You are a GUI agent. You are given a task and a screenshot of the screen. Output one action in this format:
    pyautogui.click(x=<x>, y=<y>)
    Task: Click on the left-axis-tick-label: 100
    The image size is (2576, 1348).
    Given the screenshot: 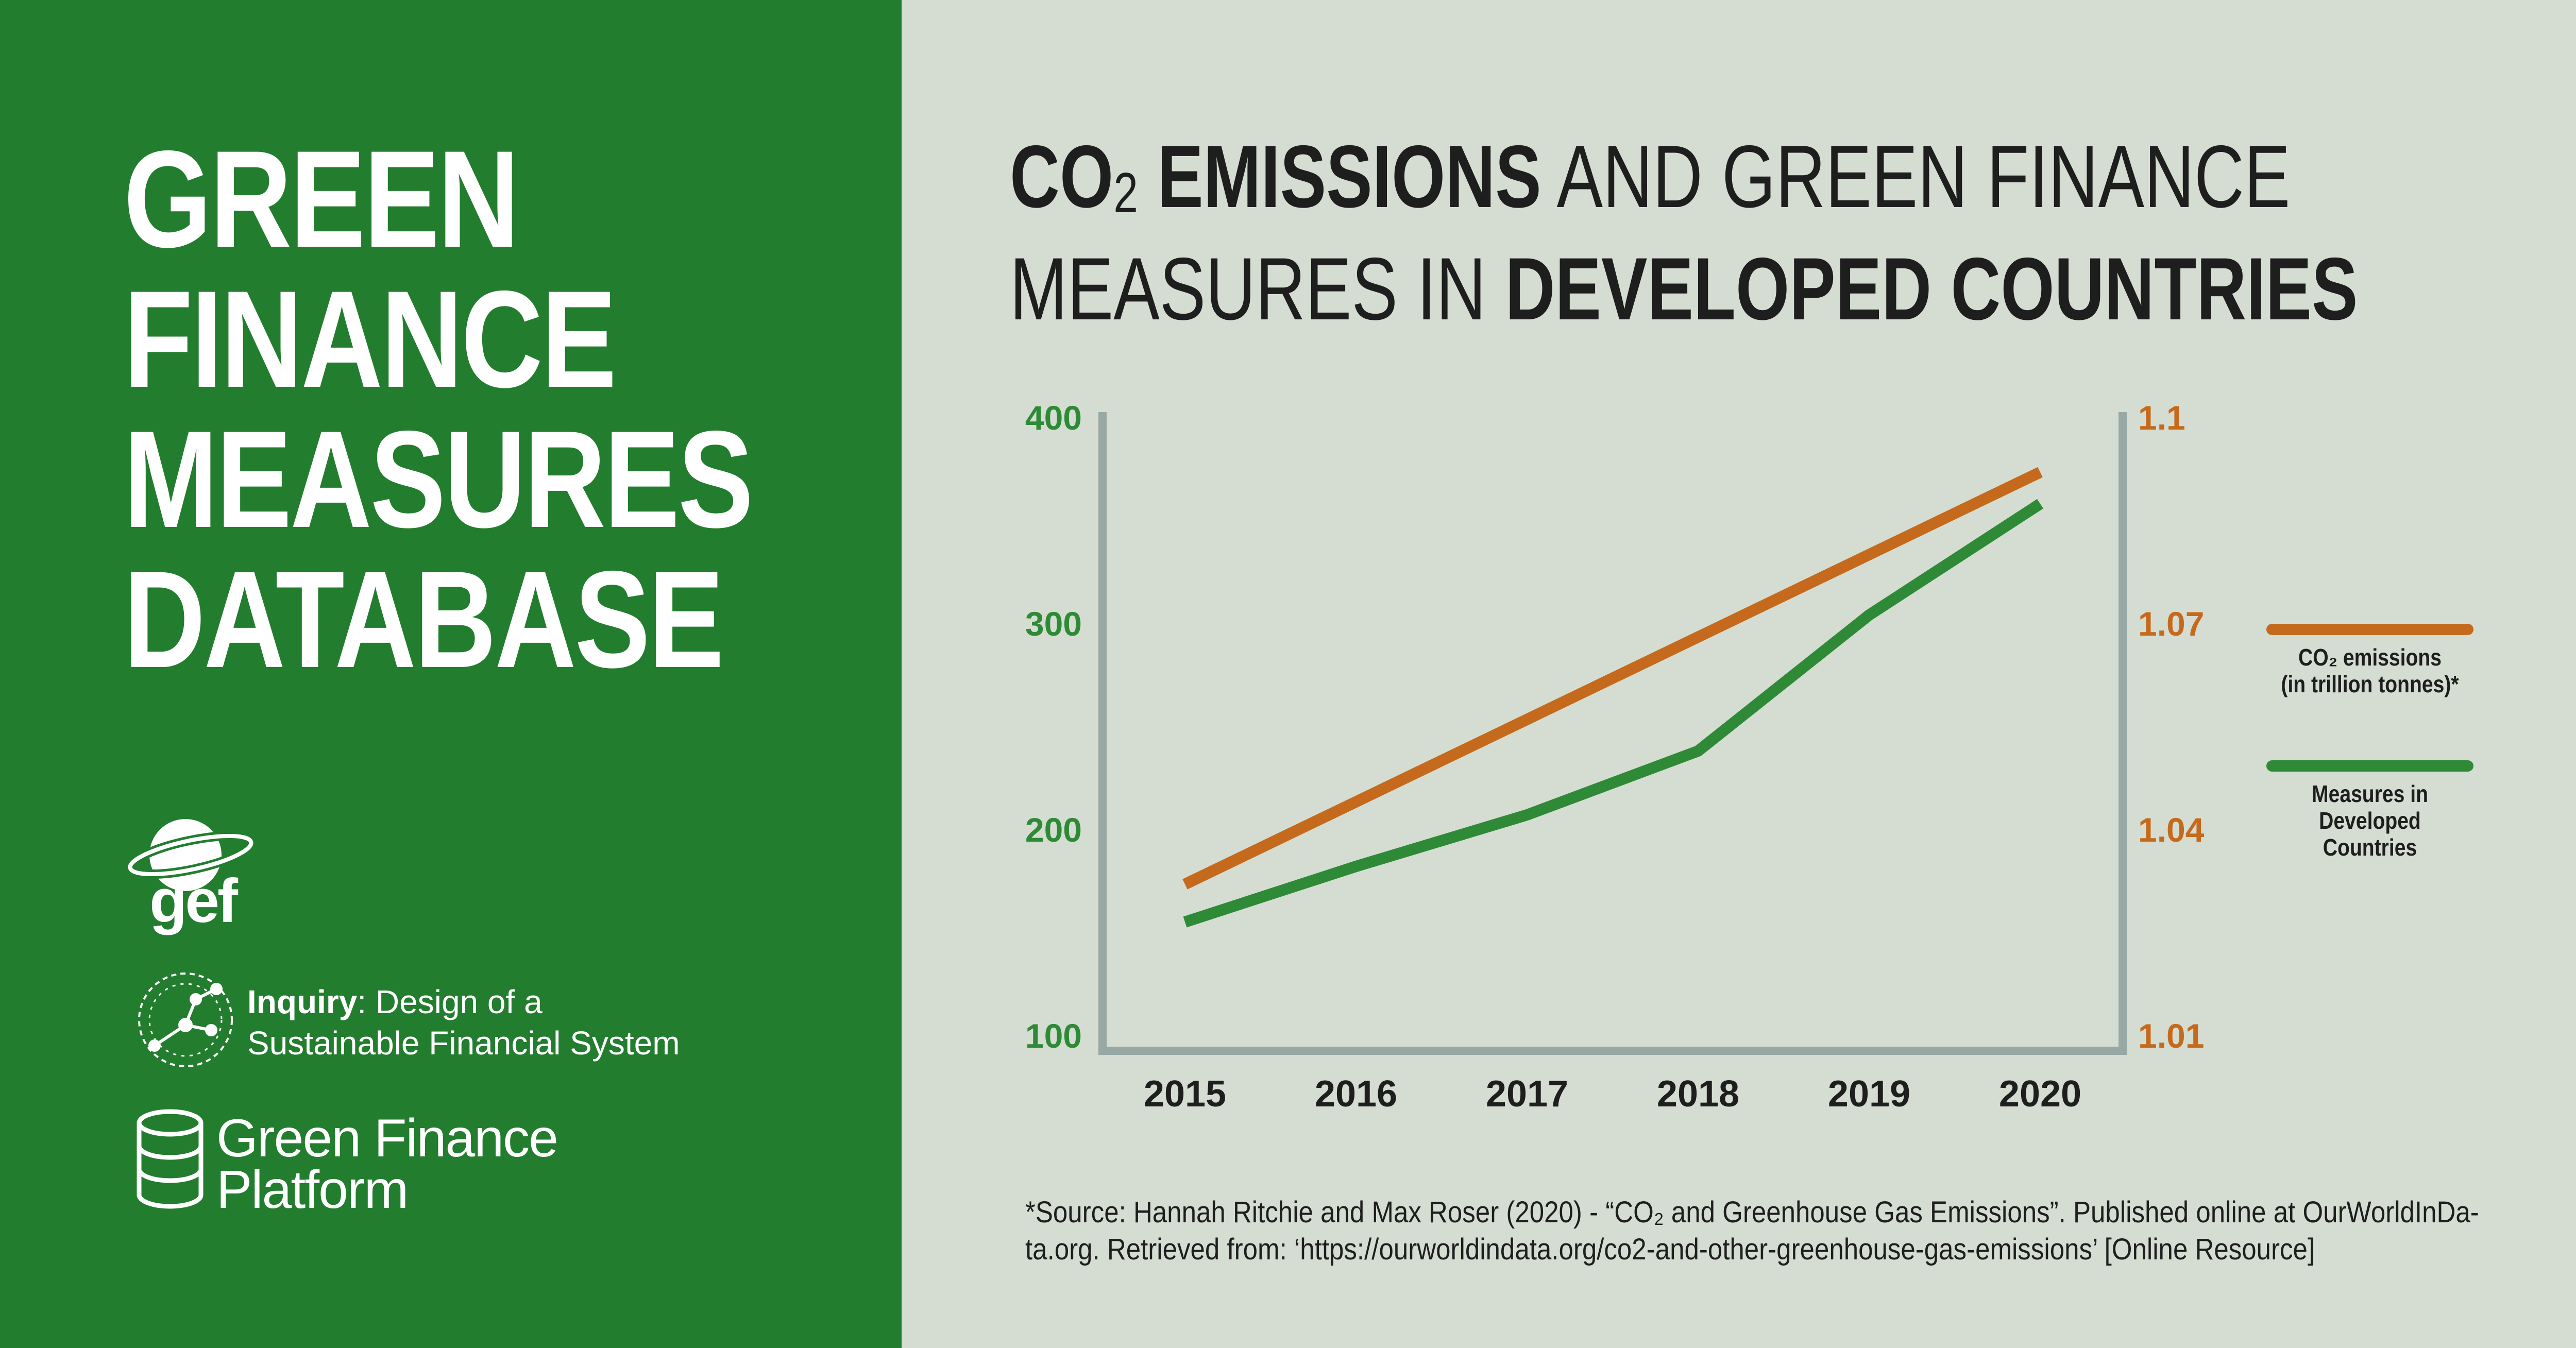 What is the action you would take?
    pyautogui.click(x=1053, y=1036)
    